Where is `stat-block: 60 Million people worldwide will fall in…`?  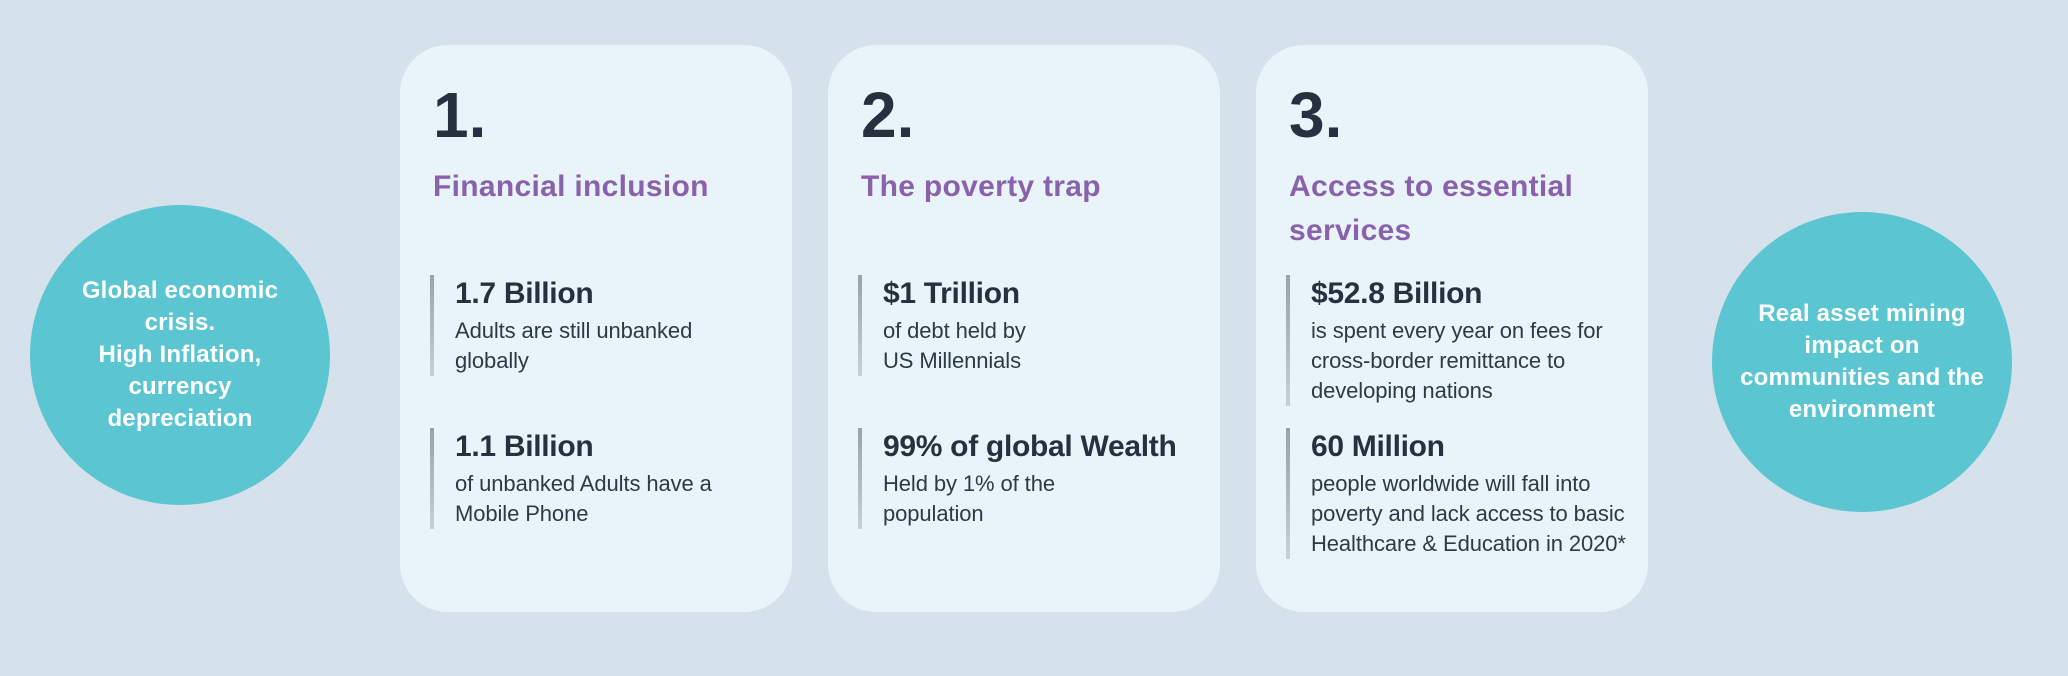
stat-block: 60 Million people worldwide will fall in… is located at coordinates (1458, 493).